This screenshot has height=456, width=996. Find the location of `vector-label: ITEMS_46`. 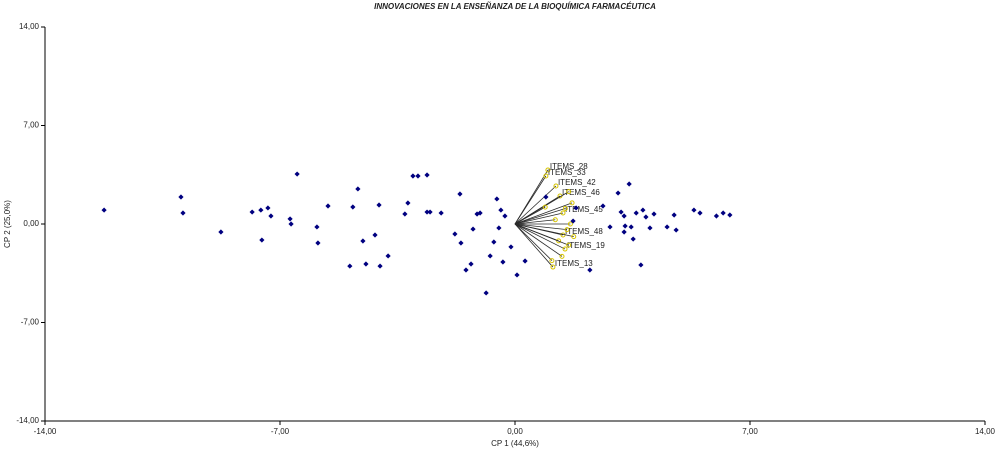

vector-label: ITEMS_46 is located at coordinates (581, 192).